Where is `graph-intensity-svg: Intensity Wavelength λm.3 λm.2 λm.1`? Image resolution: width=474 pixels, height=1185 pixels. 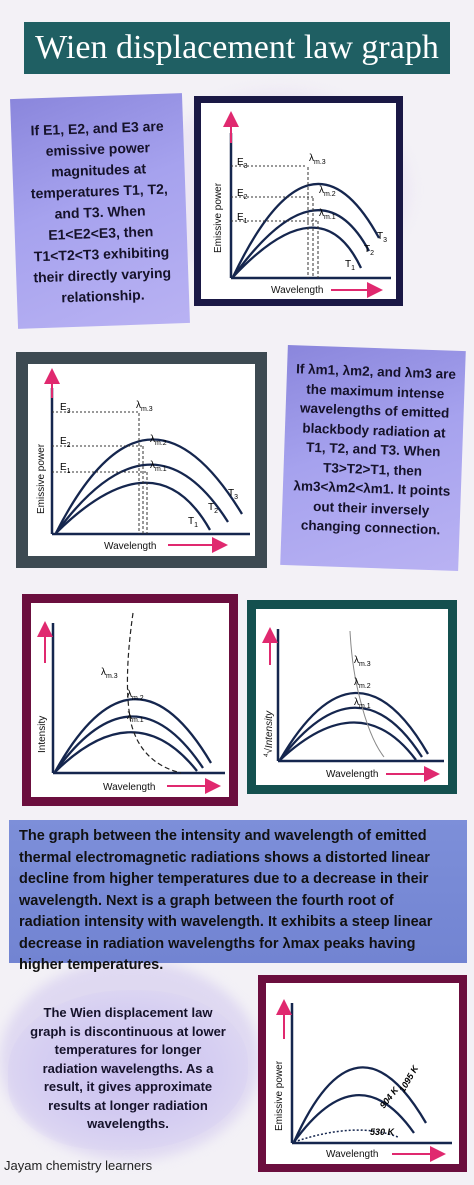 graph-intensity-svg: Intensity Wavelength λm.3 λm.2 λm.1 is located at coordinates (131, 703).